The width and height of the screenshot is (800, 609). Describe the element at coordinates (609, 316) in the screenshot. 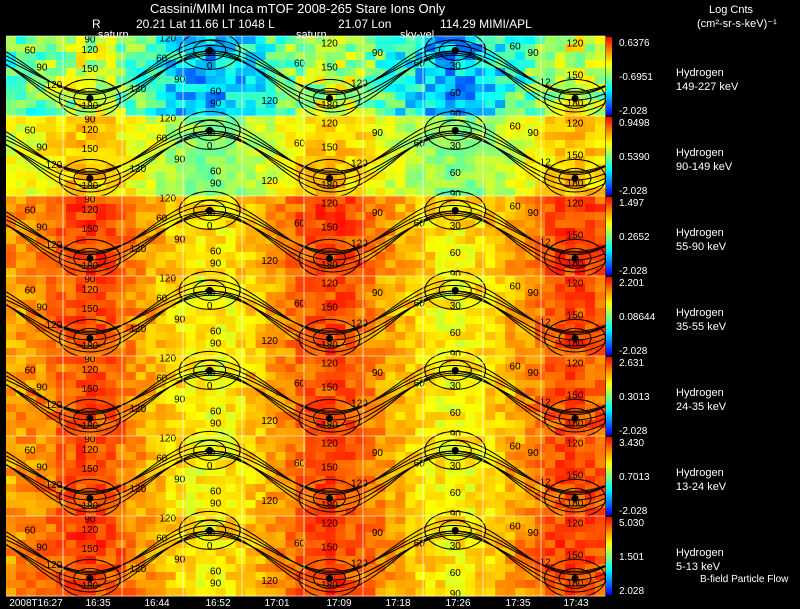

I see `colorbar-gradient` at that location.